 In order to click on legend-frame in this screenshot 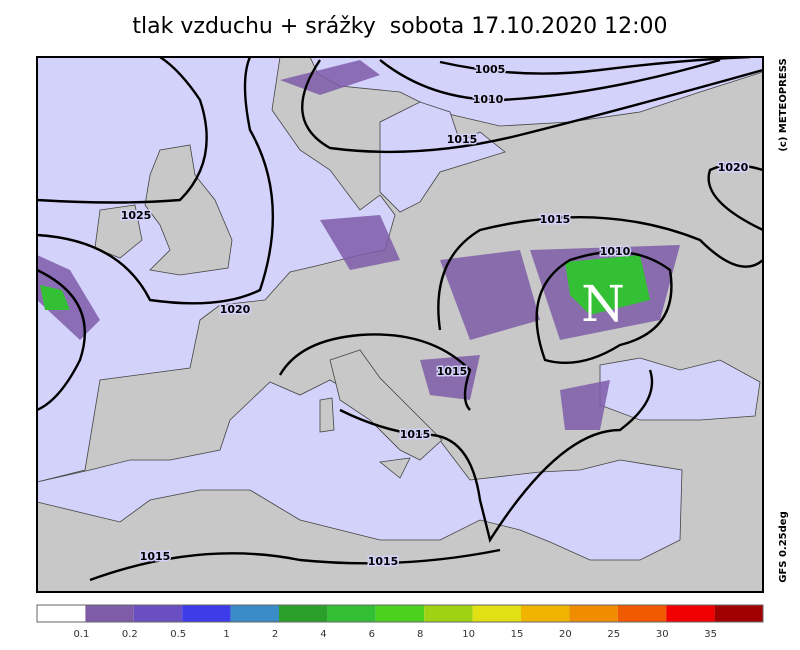, I will do `click(400, 613)`.